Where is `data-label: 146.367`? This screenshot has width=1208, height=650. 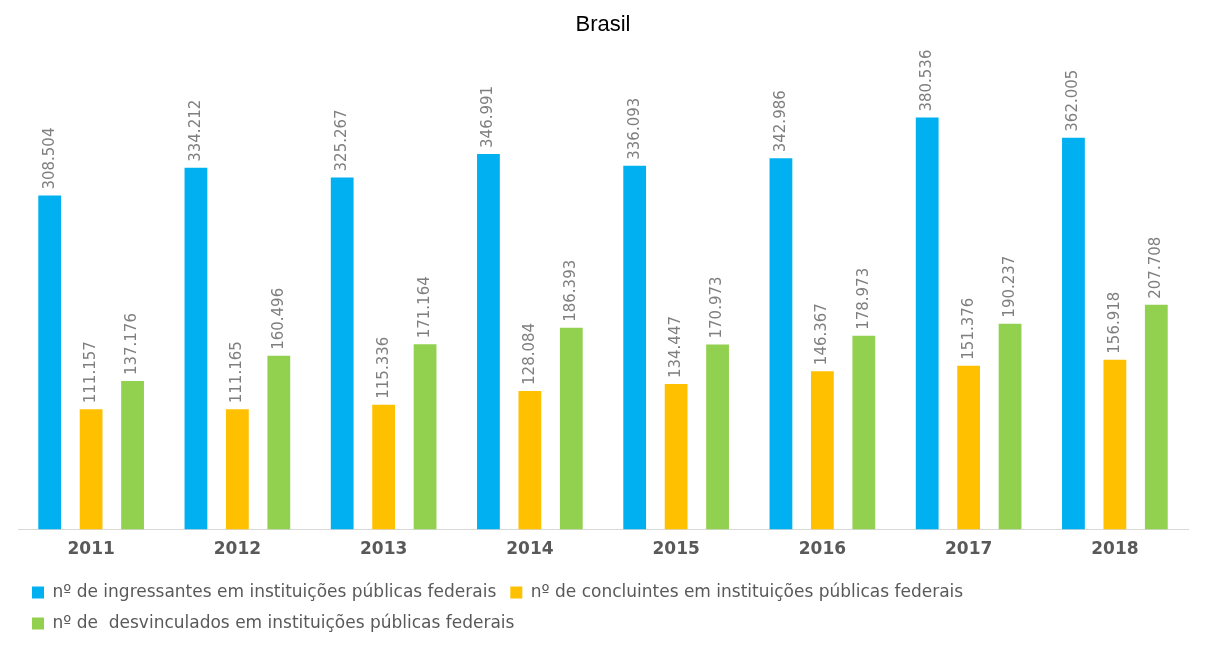 data-label: 146.367 is located at coordinates (821, 334).